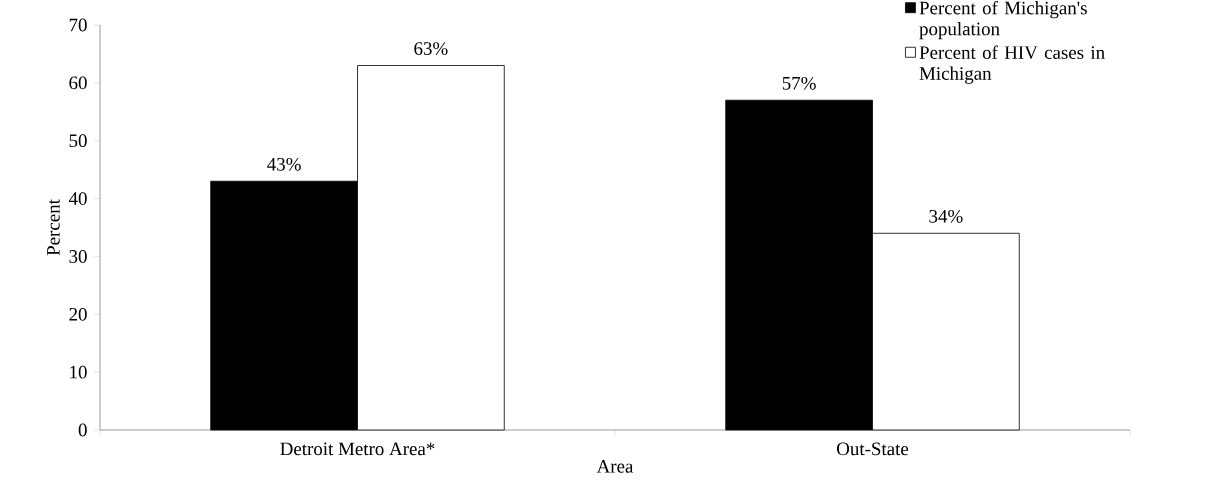 This screenshot has width=1206, height=495. Describe the element at coordinates (284, 164) in the screenshot. I see `data-label: 43%` at that location.